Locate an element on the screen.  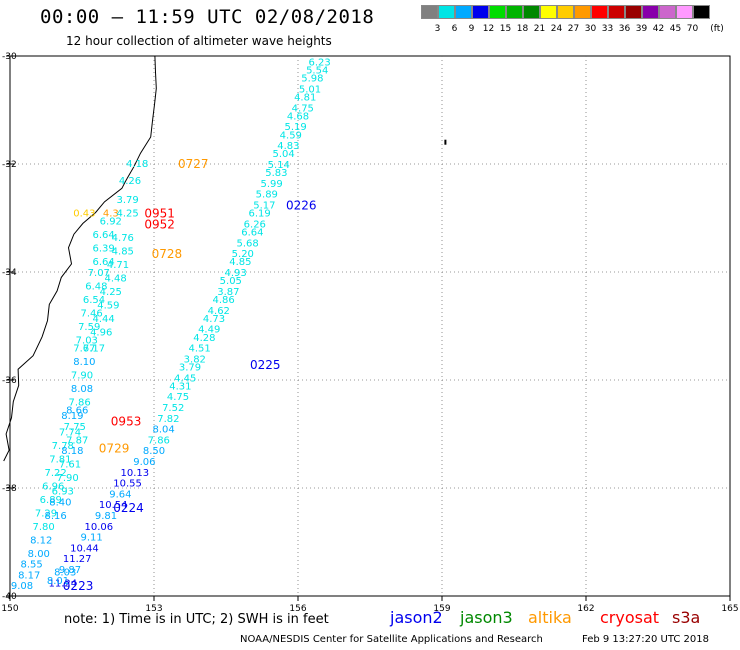
swh-label: 7.22 is located at coordinates (55, 473).